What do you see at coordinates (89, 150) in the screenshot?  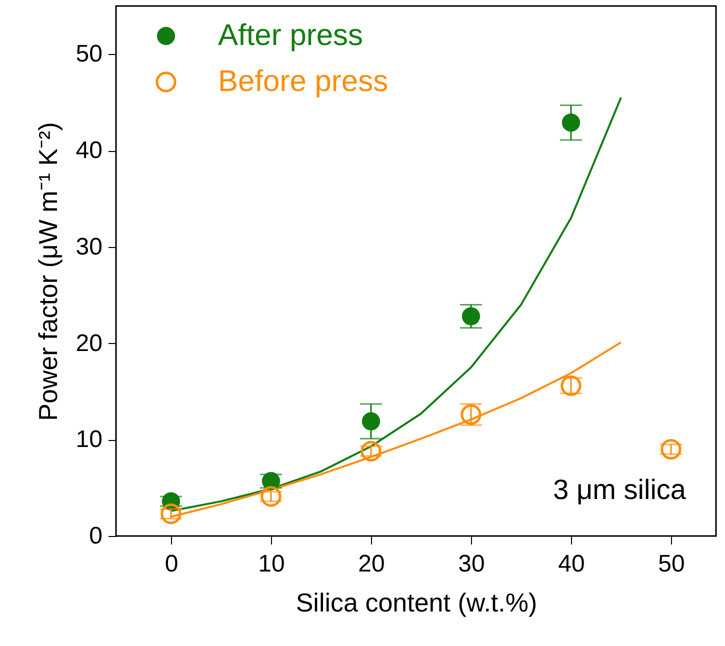 I see `y-tick-label: 40` at bounding box center [89, 150].